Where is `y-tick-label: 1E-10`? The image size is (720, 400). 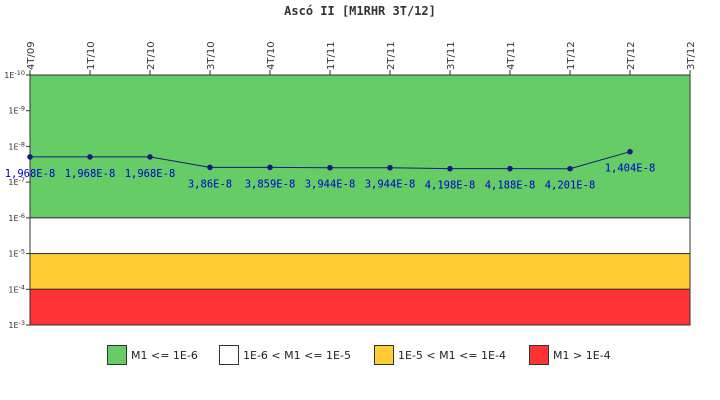 y-tick-label: 1E-10 is located at coordinates (14, 74).